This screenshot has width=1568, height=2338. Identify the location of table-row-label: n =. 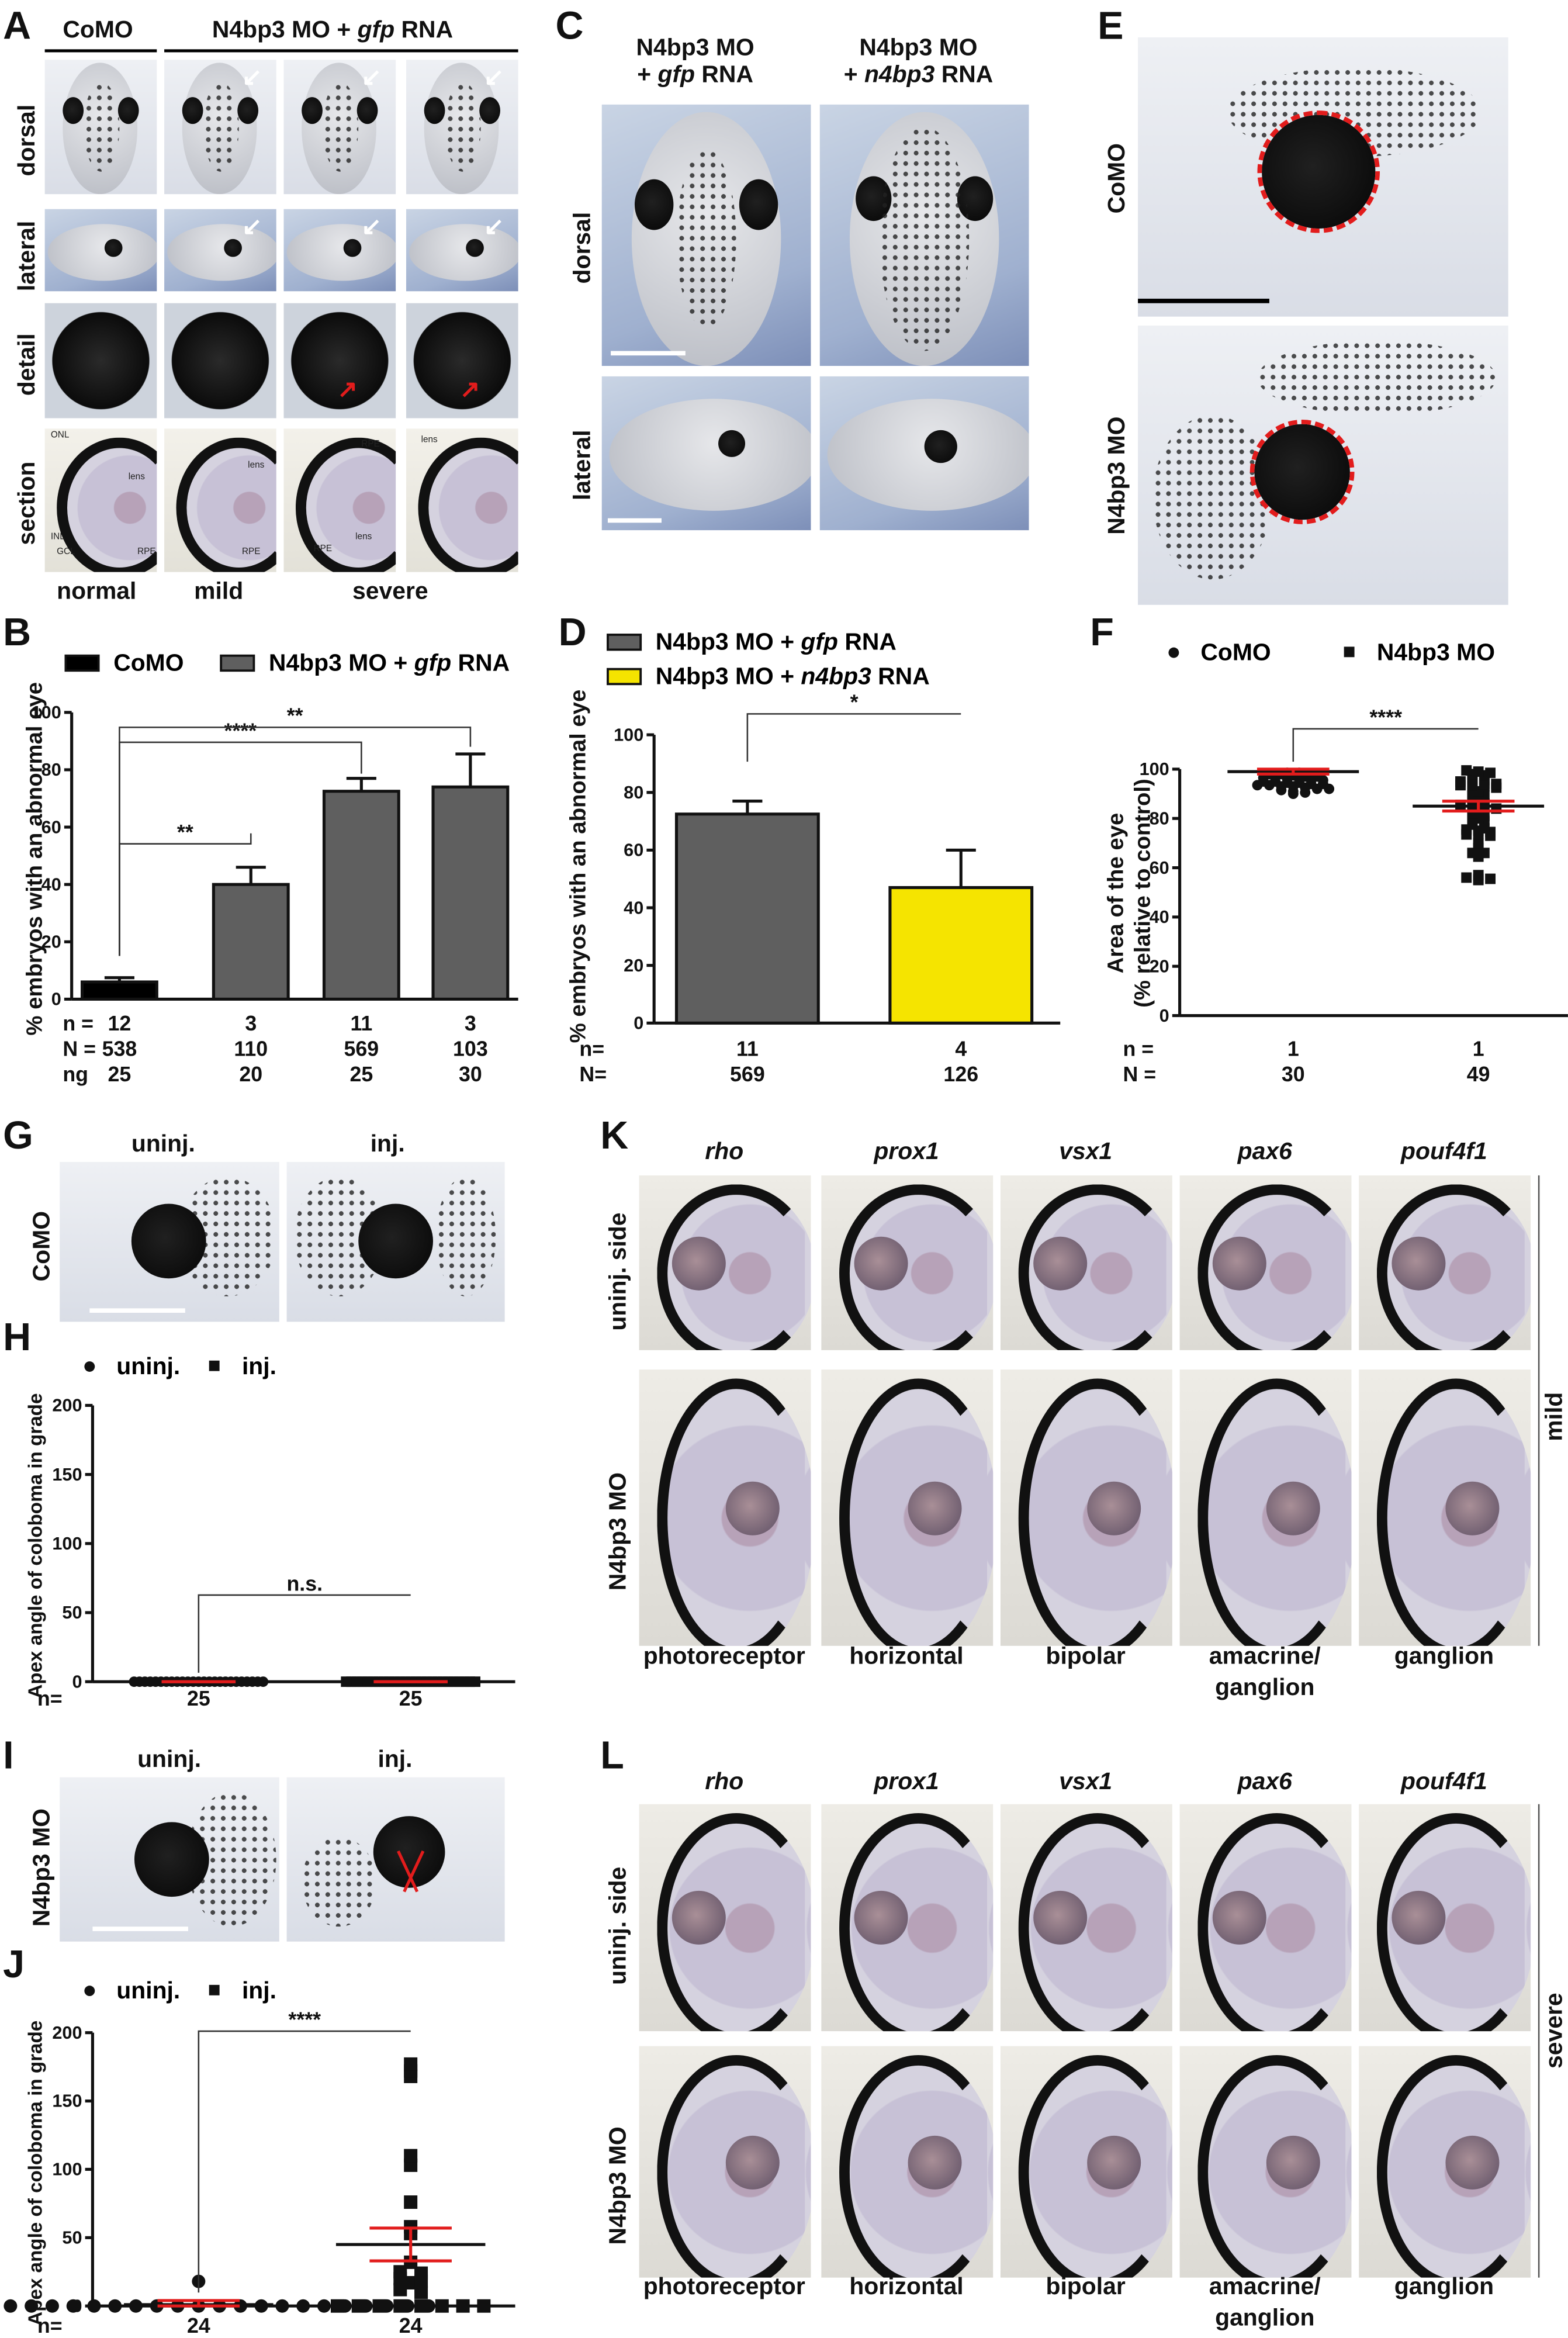
(78, 1023).